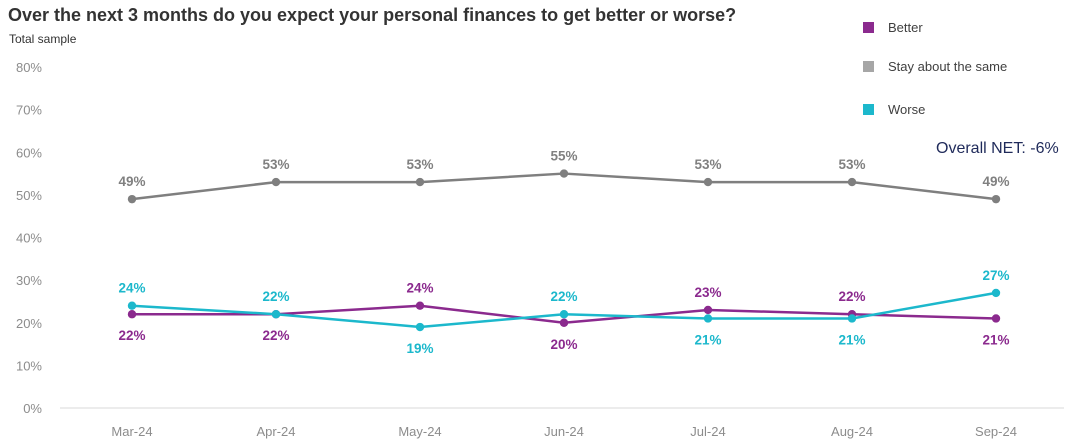 This screenshot has height=448, width=1074. What do you see at coordinates (563, 344) in the screenshot?
I see `data-label-better: 20%` at bounding box center [563, 344].